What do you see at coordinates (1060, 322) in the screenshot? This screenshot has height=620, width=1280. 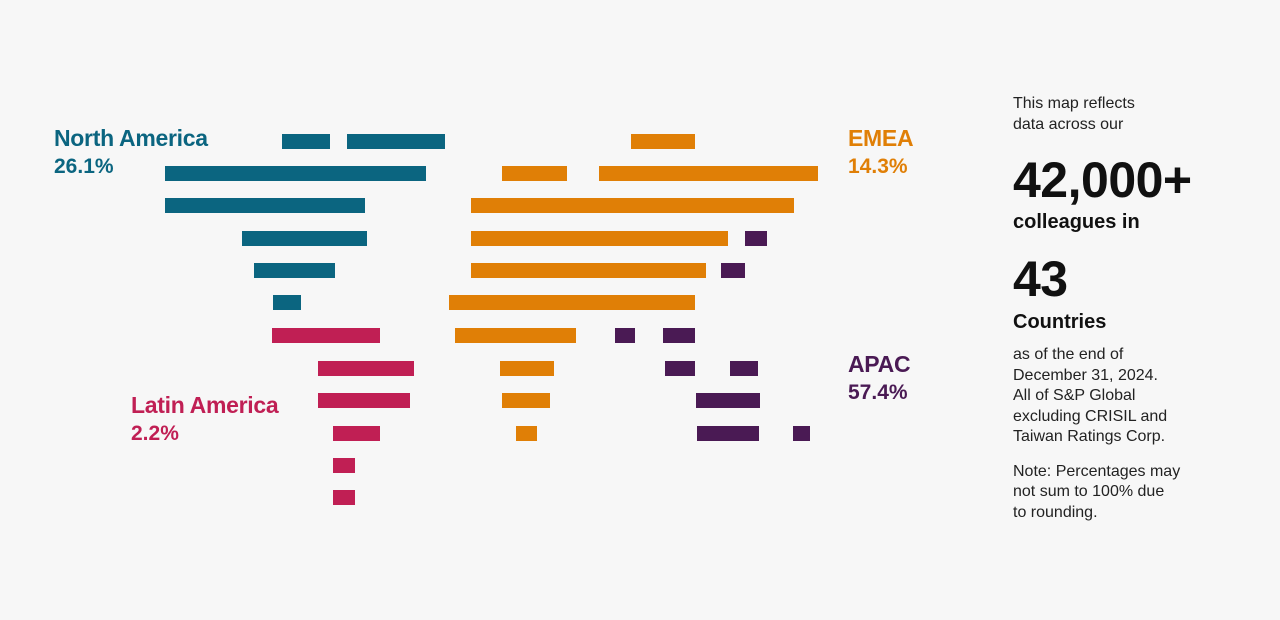 I see `countries-label: Countries` at bounding box center [1060, 322].